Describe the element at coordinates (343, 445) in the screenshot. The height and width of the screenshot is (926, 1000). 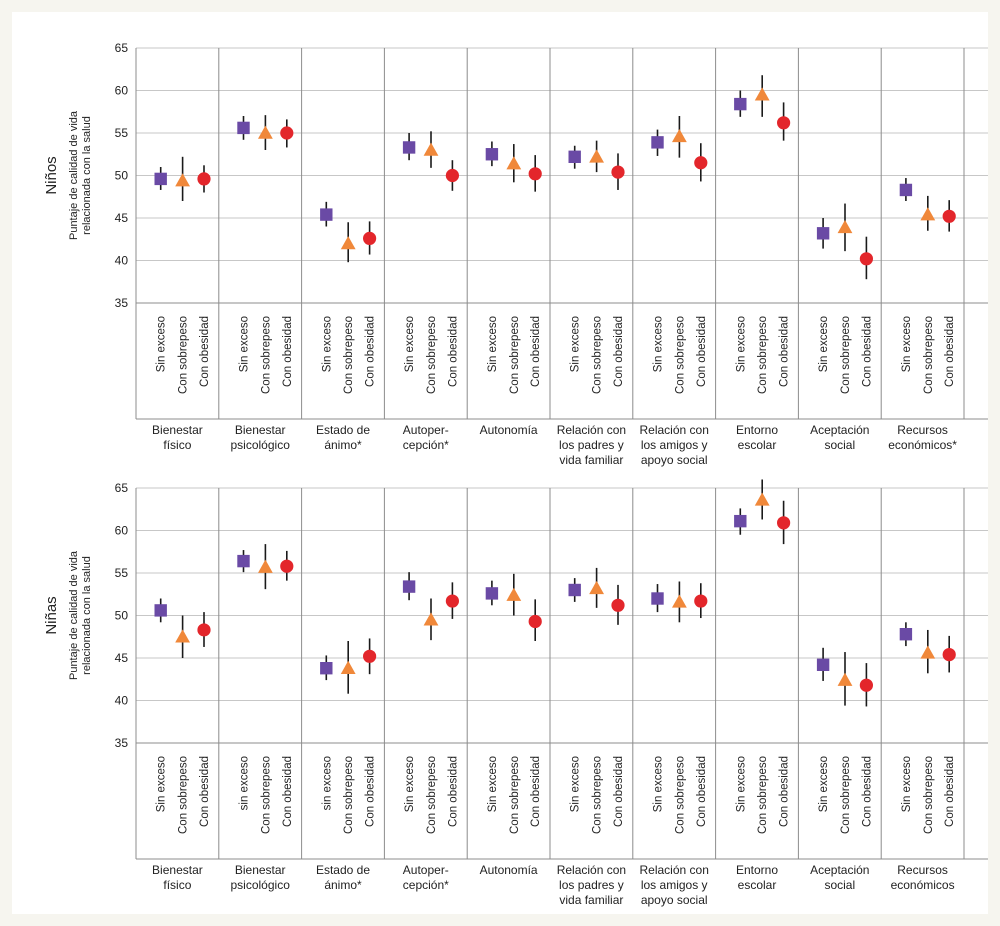
I see `group-label-line: ánimo*` at that location.